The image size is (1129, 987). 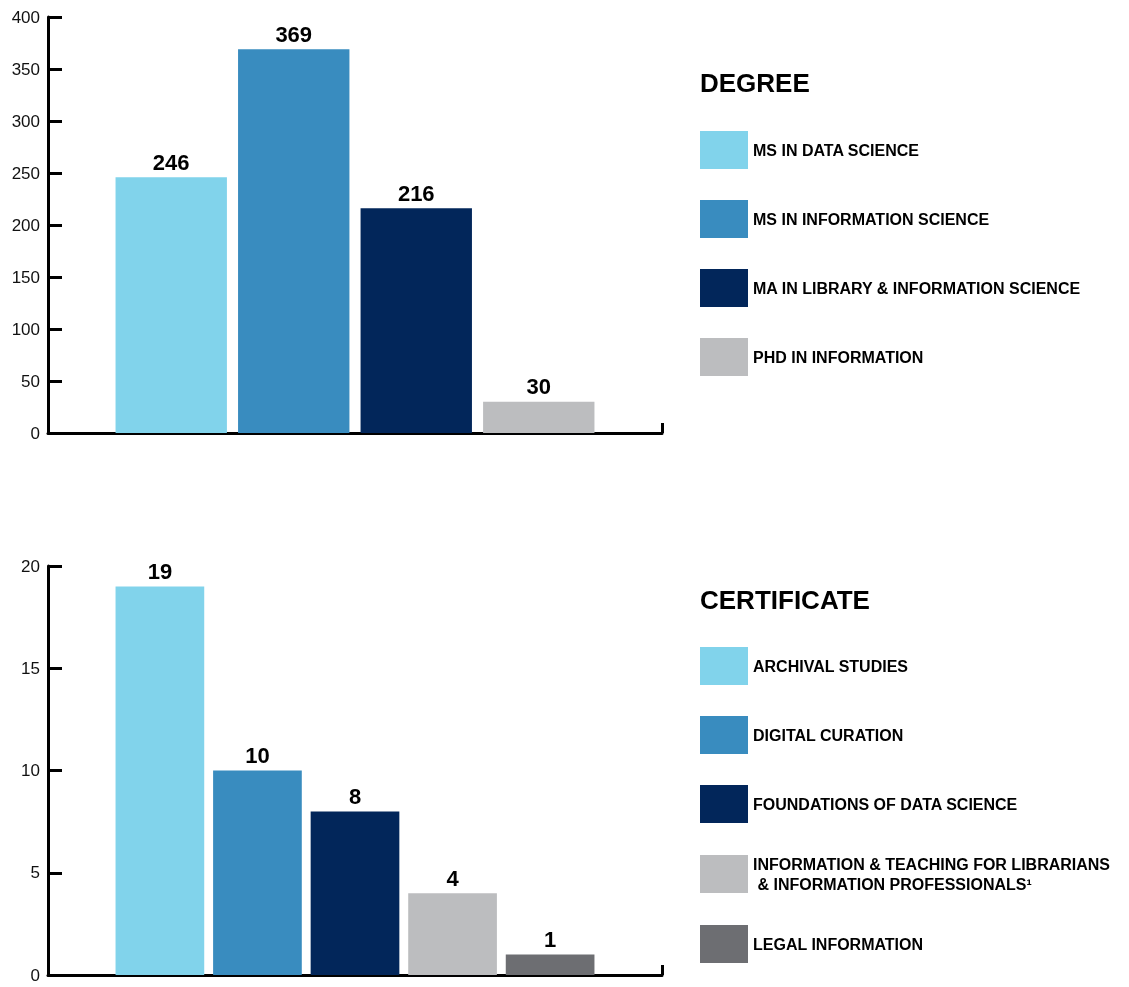 What do you see at coordinates (30, 668) in the screenshot?
I see `y-tick-label: 15` at bounding box center [30, 668].